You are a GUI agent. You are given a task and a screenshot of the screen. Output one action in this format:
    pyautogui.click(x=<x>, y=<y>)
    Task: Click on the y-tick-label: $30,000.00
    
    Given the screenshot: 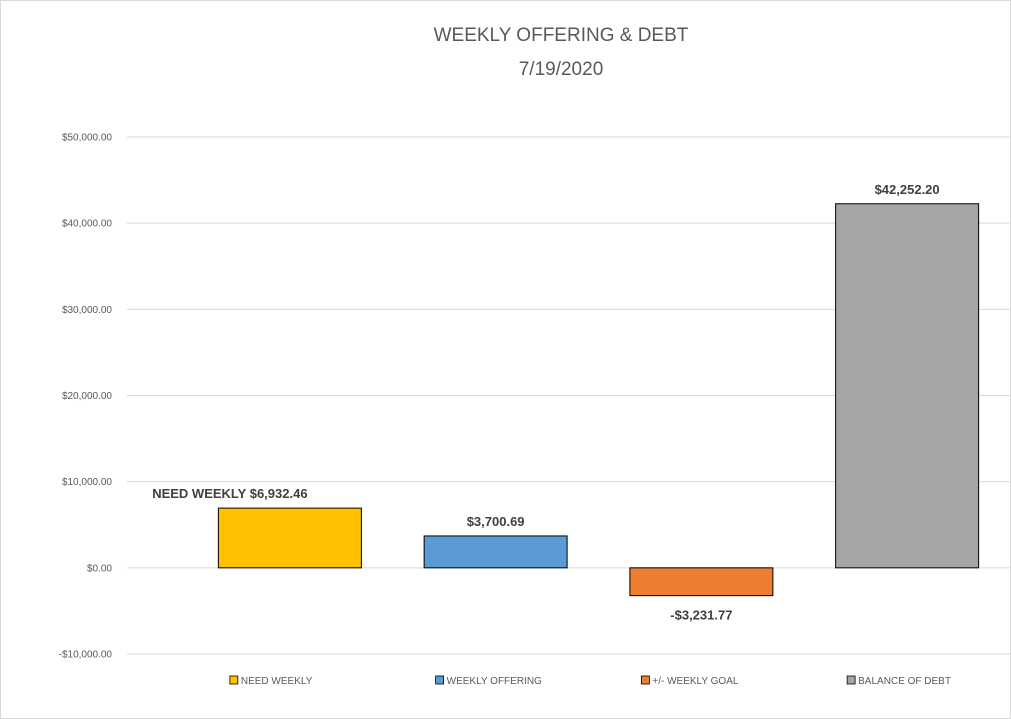 What is the action you would take?
    pyautogui.click(x=87, y=310)
    